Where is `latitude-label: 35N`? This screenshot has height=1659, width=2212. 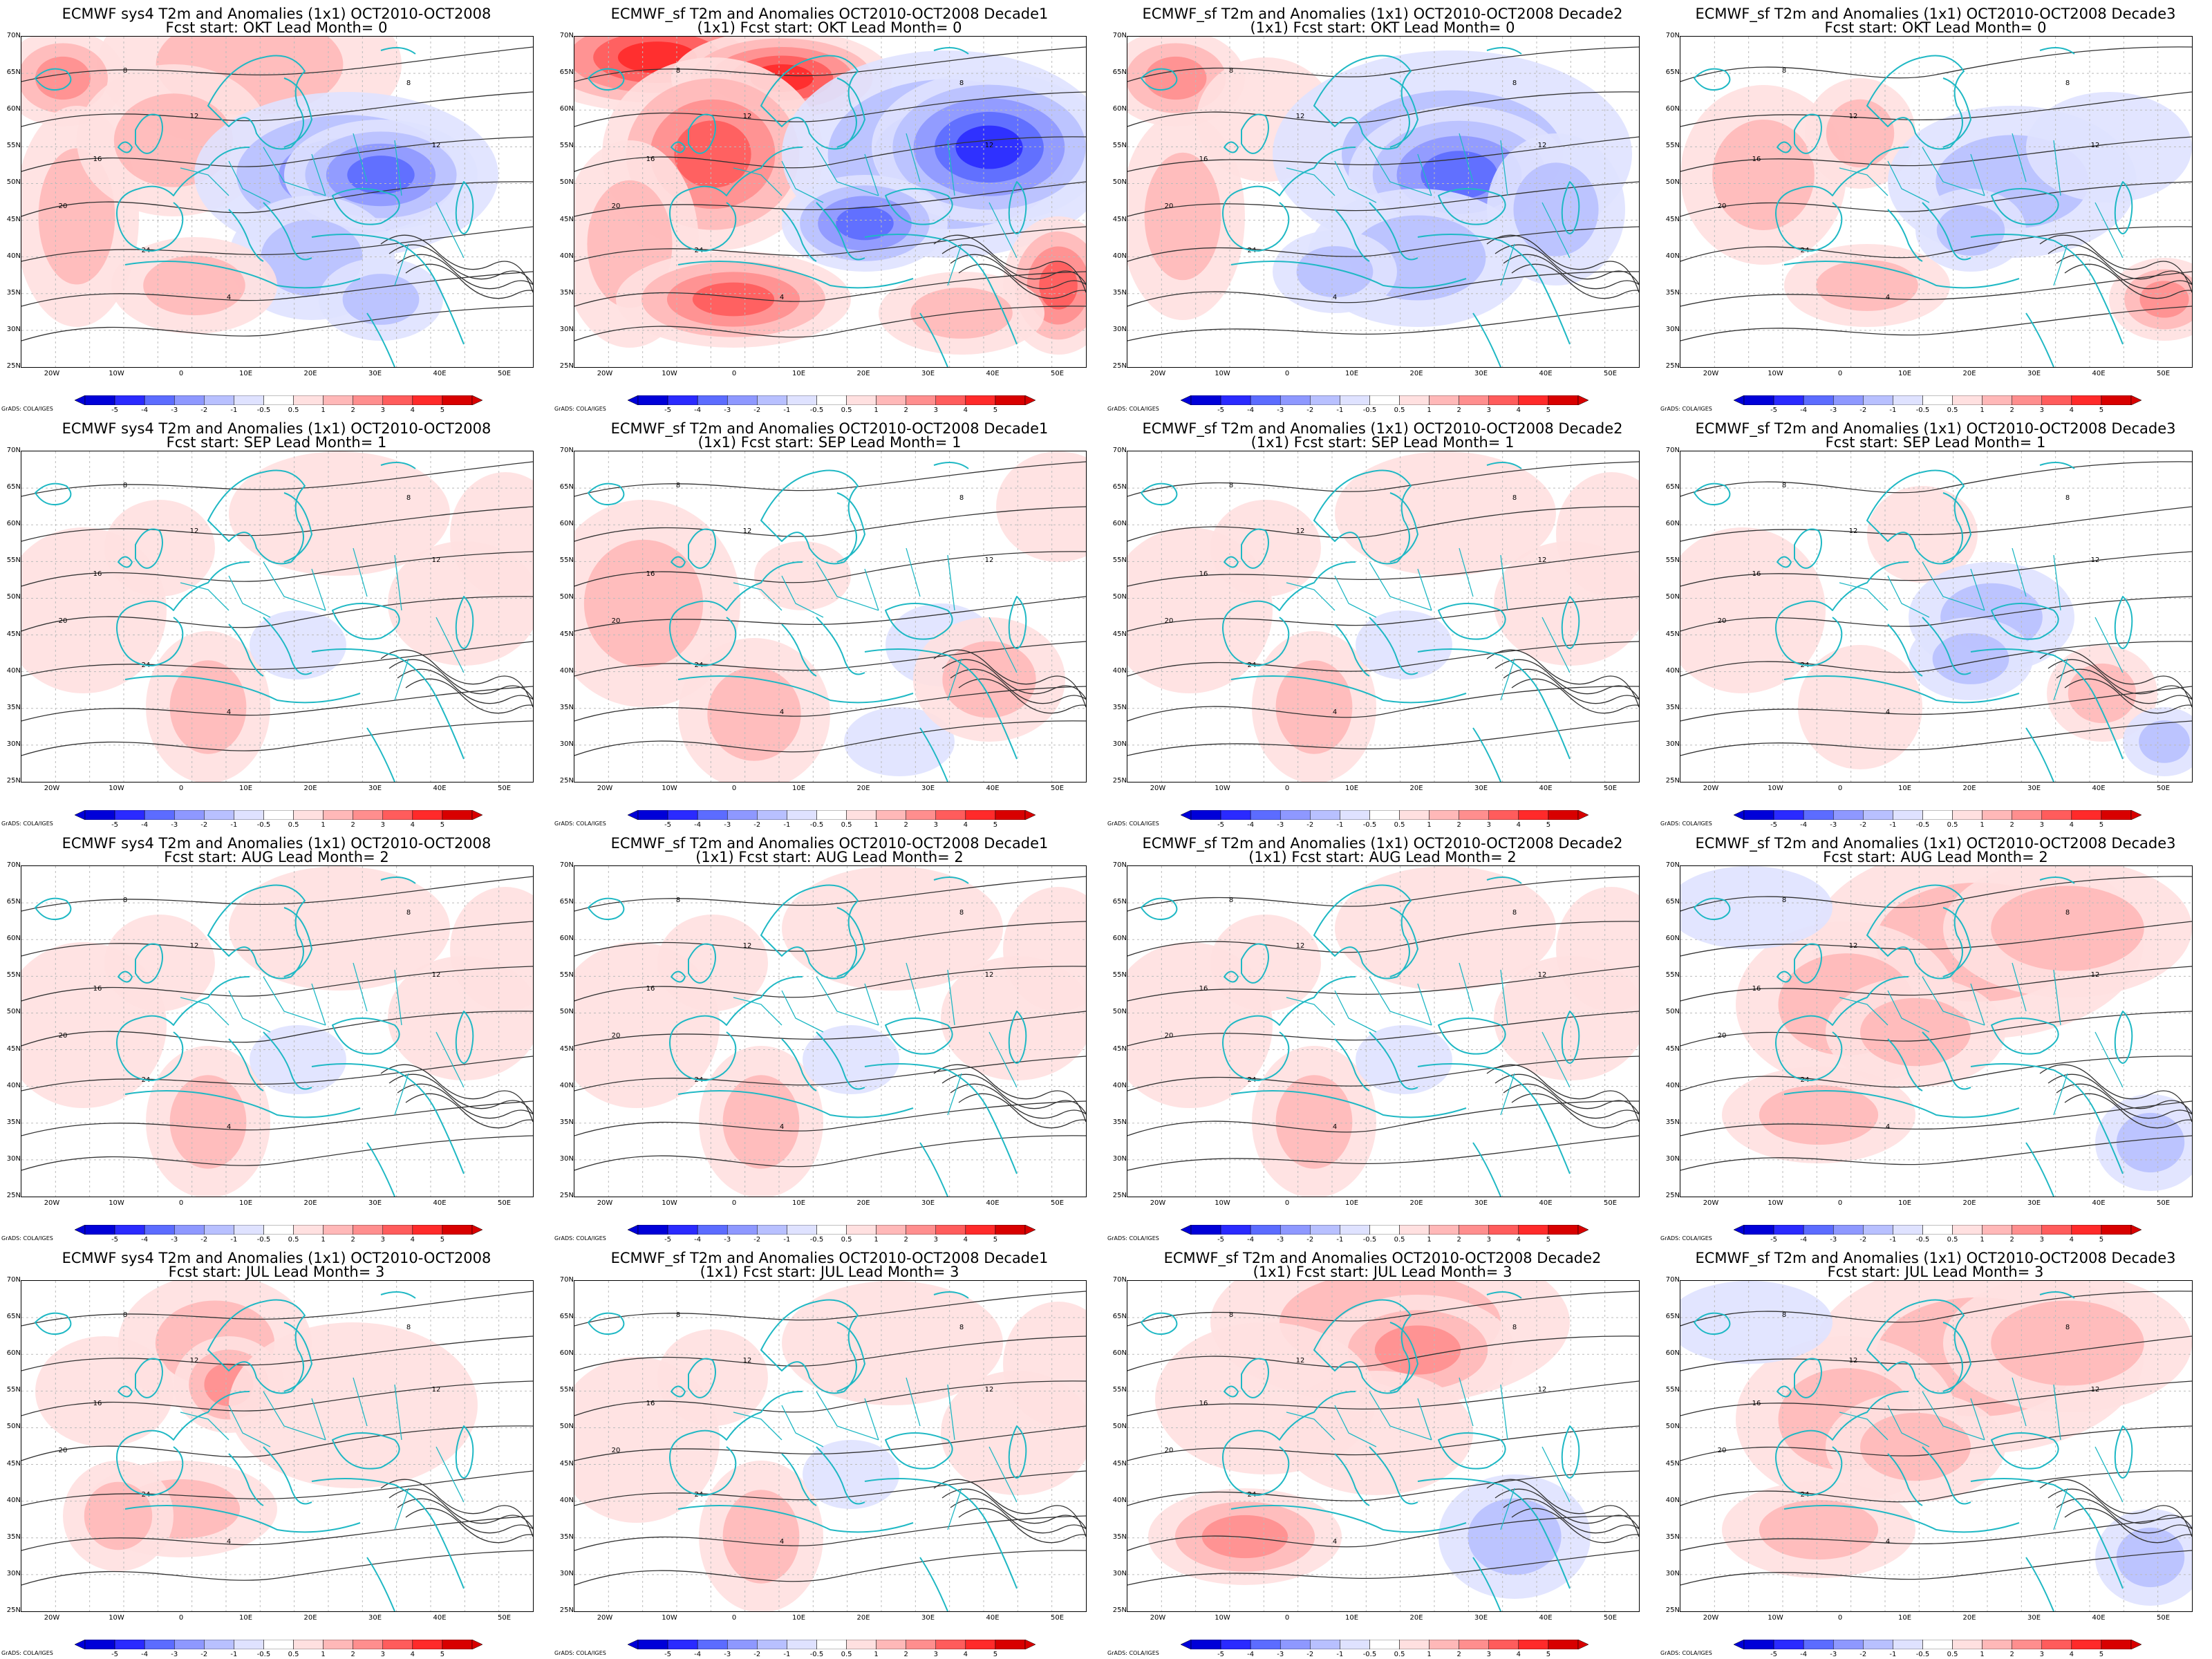 latitude-label: 35N is located at coordinates (13, 292).